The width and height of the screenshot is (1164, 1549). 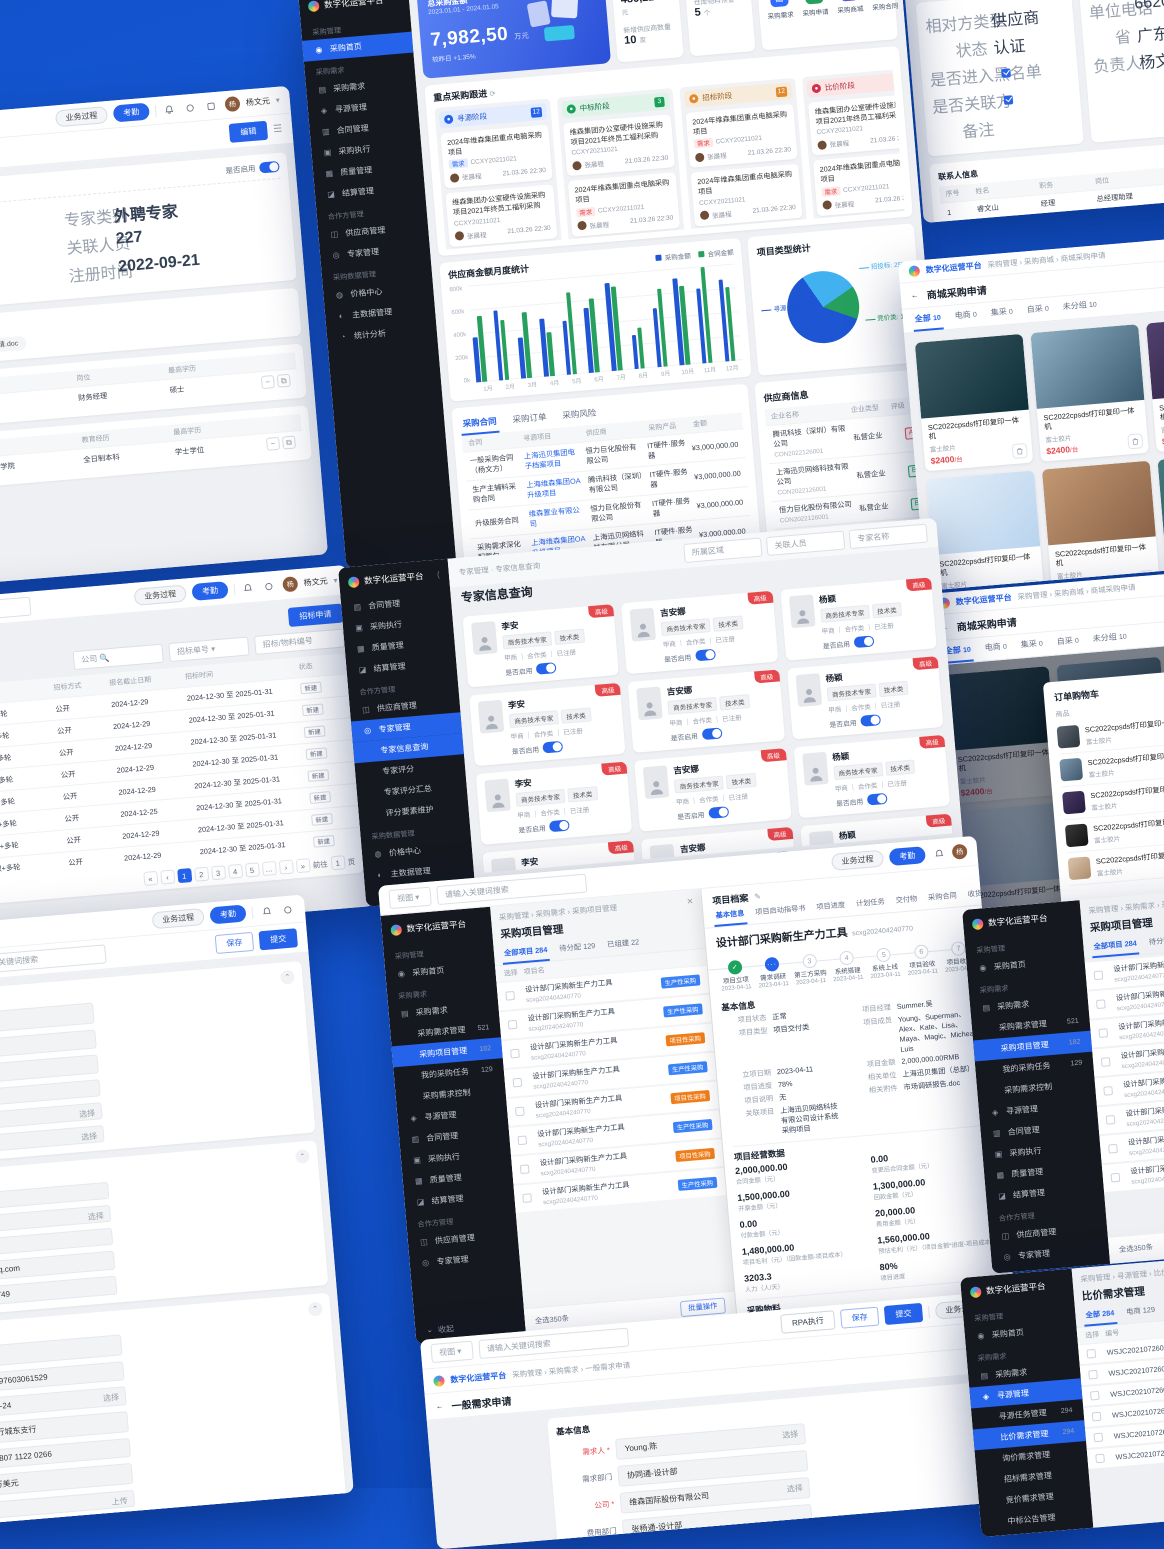 What do you see at coordinates (859, 1318) in the screenshot?
I see `save-button: 保存` at bounding box center [859, 1318].